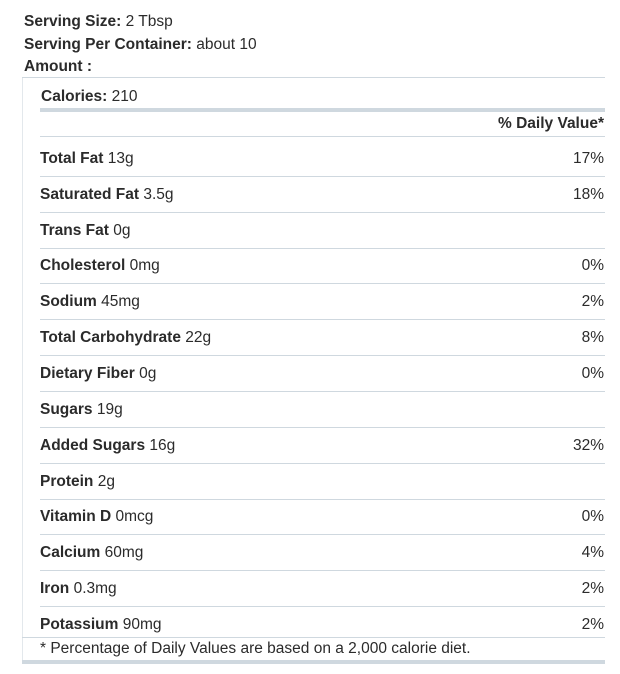 The image size is (620, 674). Describe the element at coordinates (76, 516) in the screenshot. I see `nutrient-name: Vitamin D` at that location.